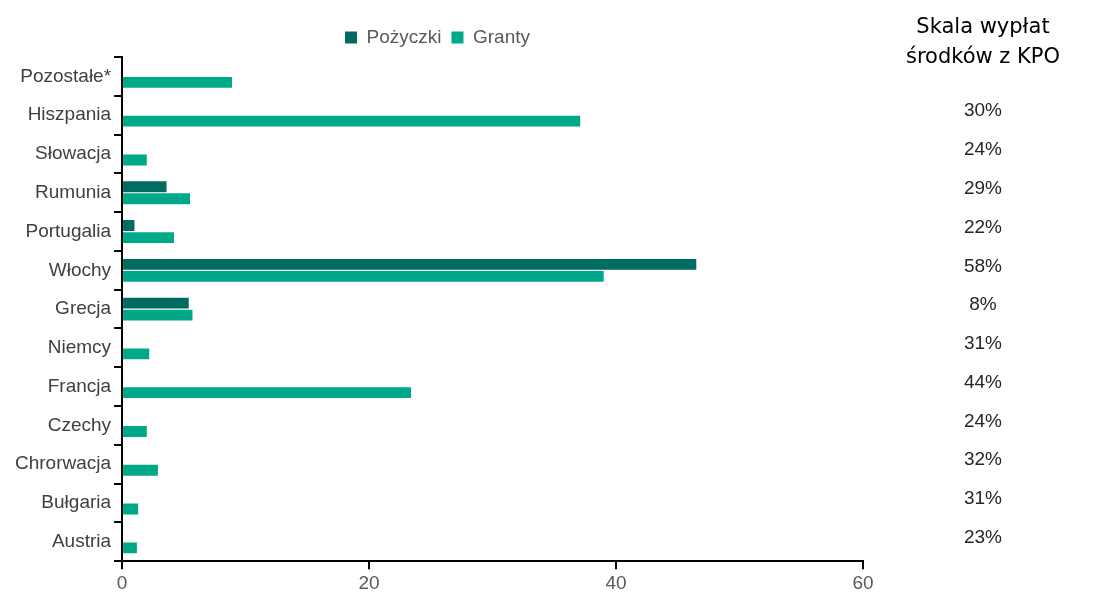 This screenshot has height=608, width=1097. Describe the element at coordinates (983, 41) in the screenshot. I see `text: Skala wypłat środków z KPO` at that location.